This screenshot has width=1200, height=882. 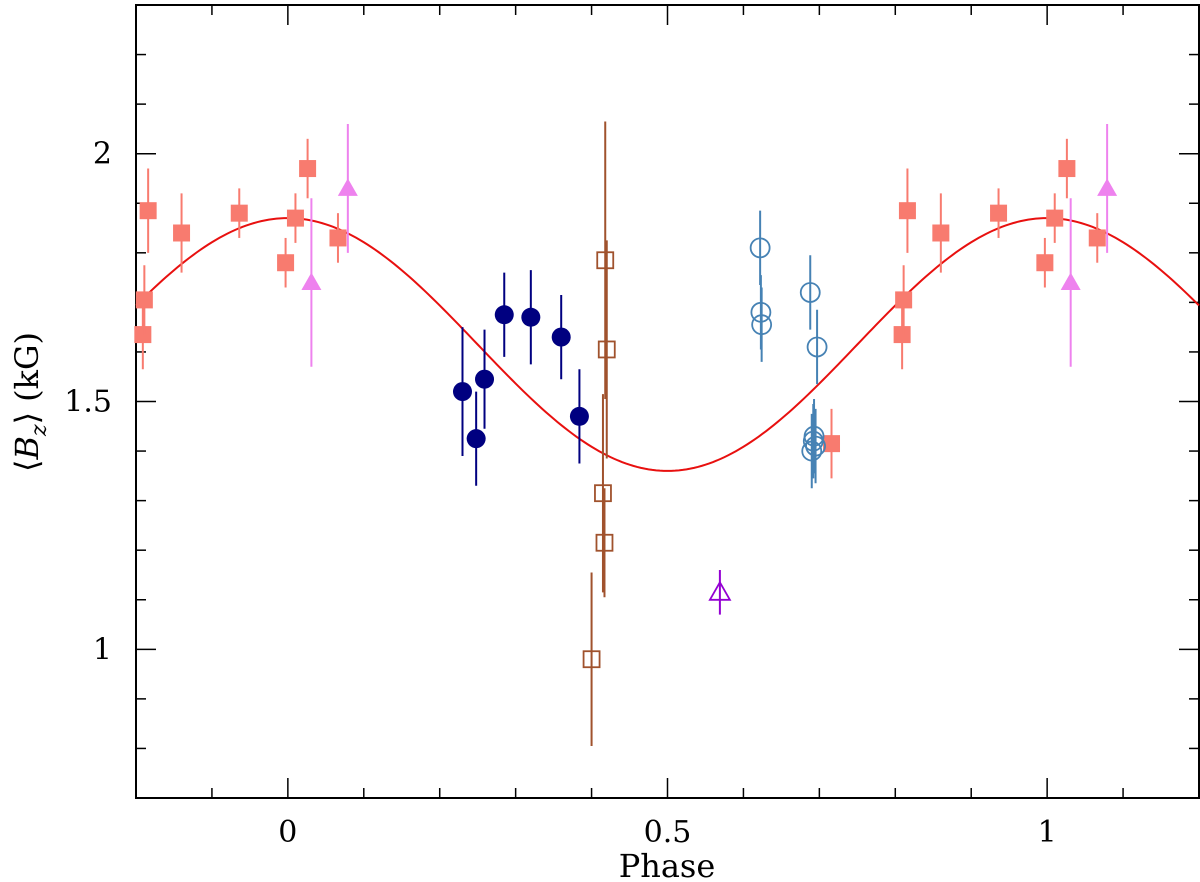 What do you see at coordinates (102, 154) in the screenshot?
I see `y-tick-label: 2` at bounding box center [102, 154].